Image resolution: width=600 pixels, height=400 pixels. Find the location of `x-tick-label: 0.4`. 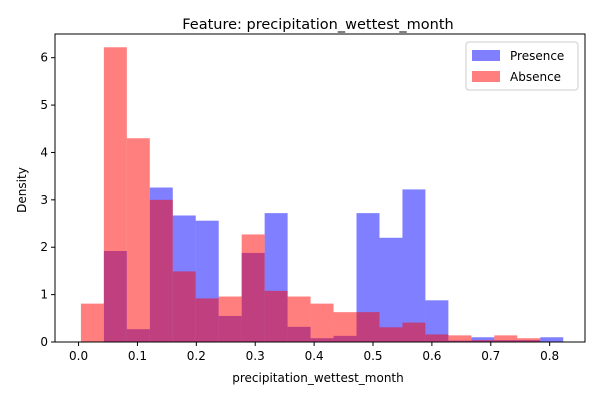

x-tick-label: 0.4 is located at coordinates (314, 356).